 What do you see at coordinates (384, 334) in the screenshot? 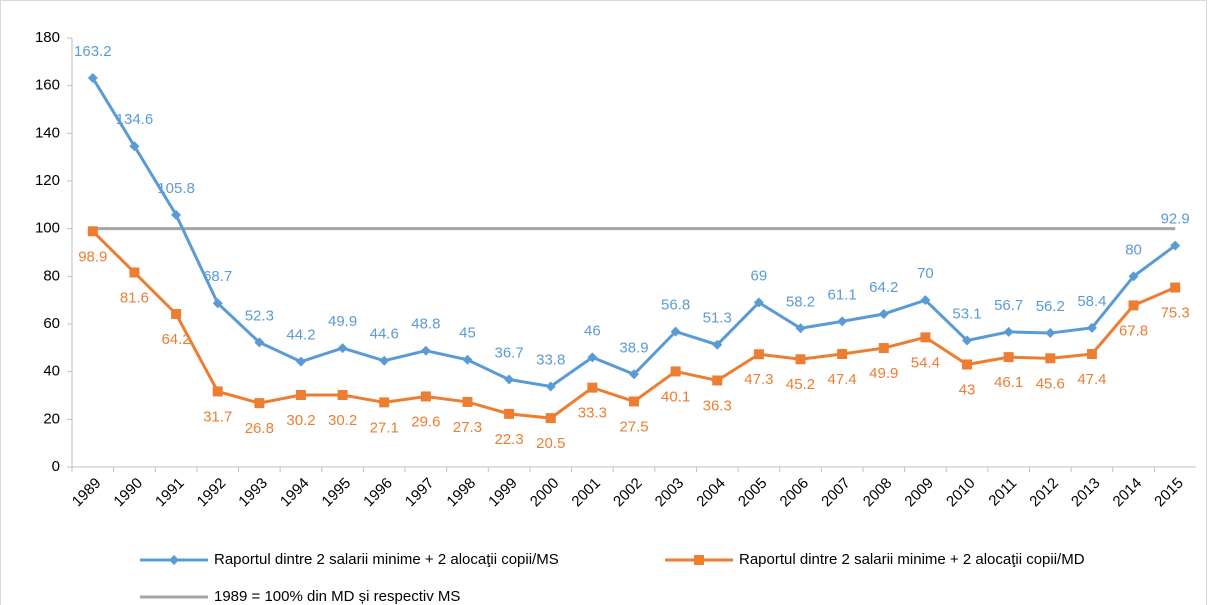
I see `data-label: 44.6` at bounding box center [384, 334].